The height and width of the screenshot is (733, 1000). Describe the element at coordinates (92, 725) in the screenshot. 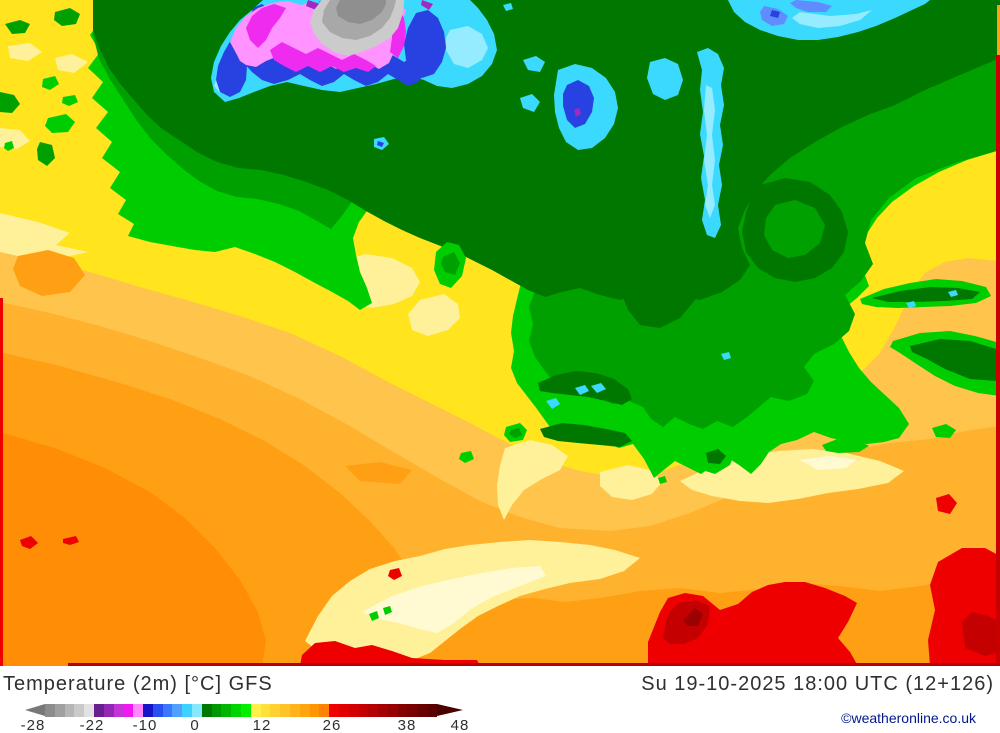

I see `colorbar-tick--22: -22` at that location.